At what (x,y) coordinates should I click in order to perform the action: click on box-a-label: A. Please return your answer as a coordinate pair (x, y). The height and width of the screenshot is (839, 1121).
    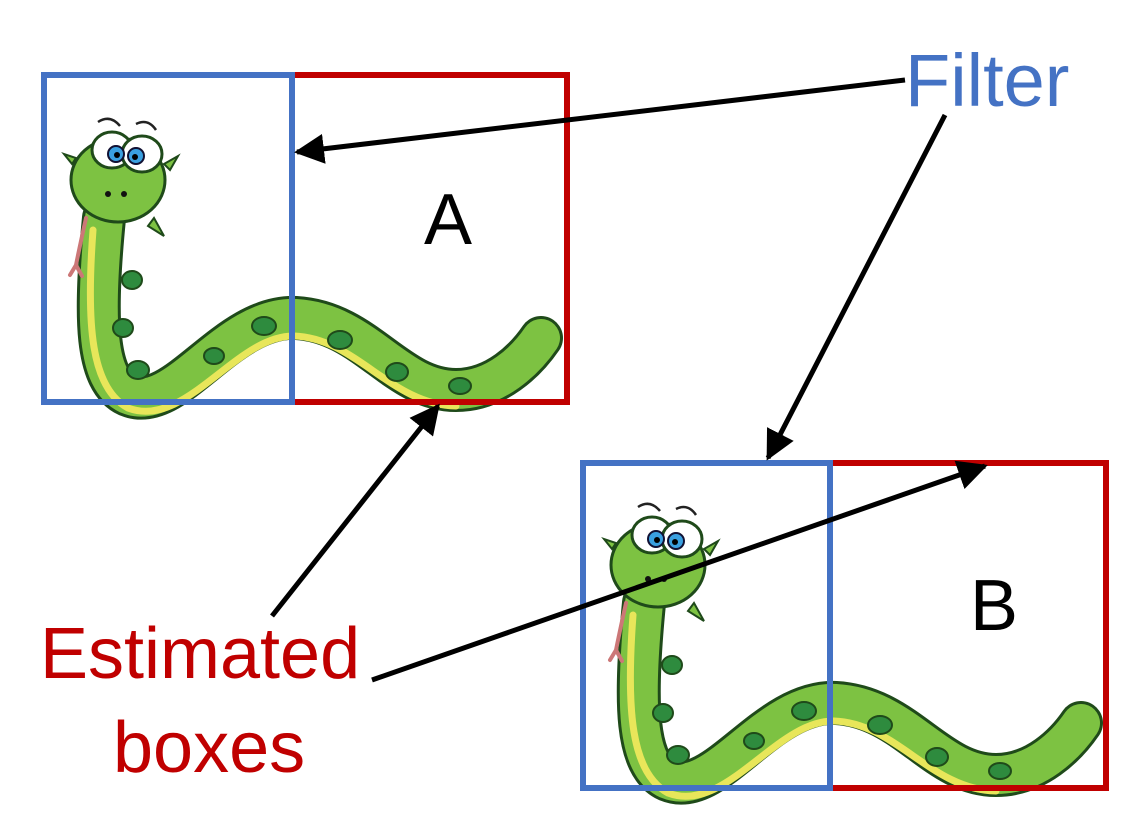
    Looking at the image, I should click on (448, 220).